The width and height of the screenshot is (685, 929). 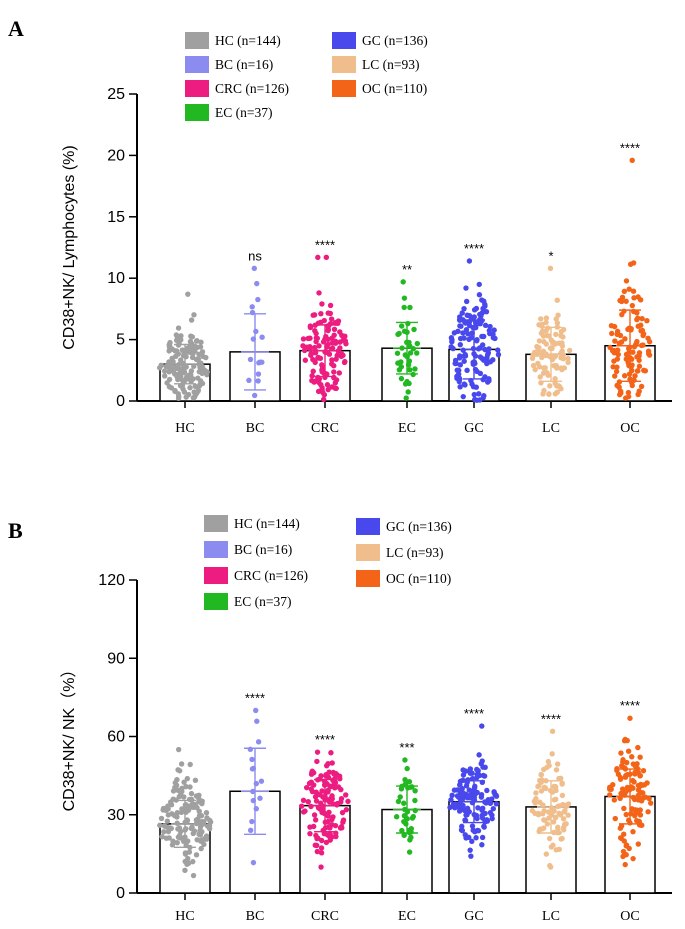 I want to click on significance-label-gc: ****, so click(x=474, y=713).